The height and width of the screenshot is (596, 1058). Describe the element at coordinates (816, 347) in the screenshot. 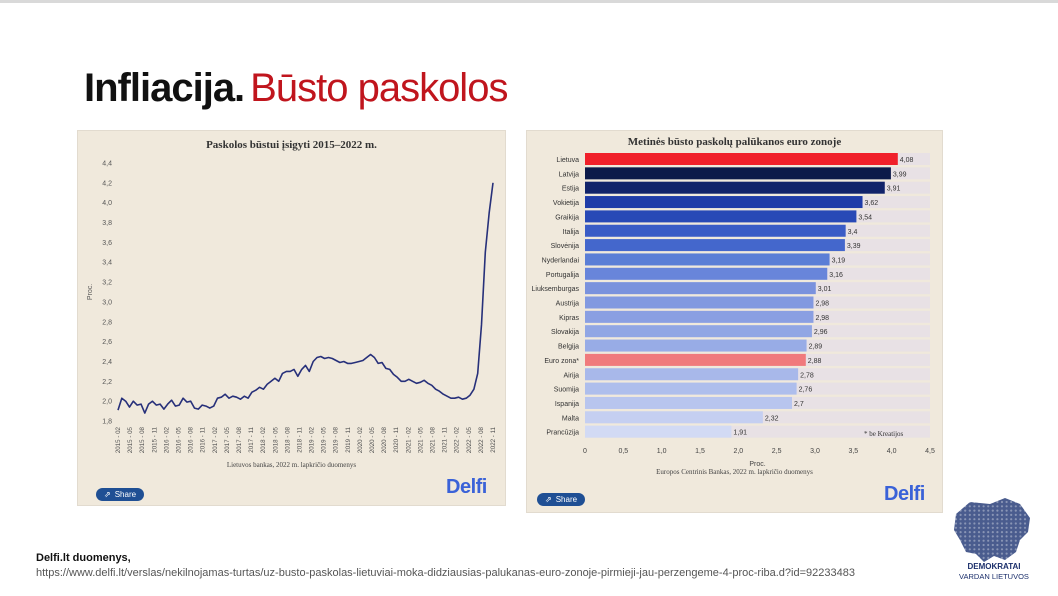

I see `bar-value-label: 2,89` at that location.